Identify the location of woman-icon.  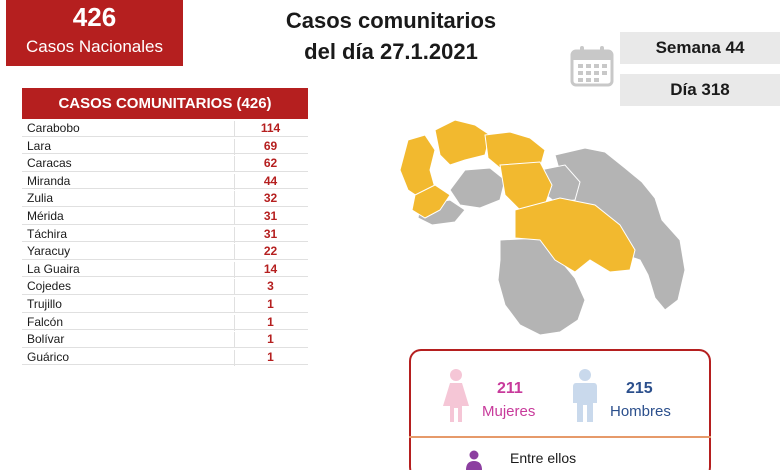
(456, 395).